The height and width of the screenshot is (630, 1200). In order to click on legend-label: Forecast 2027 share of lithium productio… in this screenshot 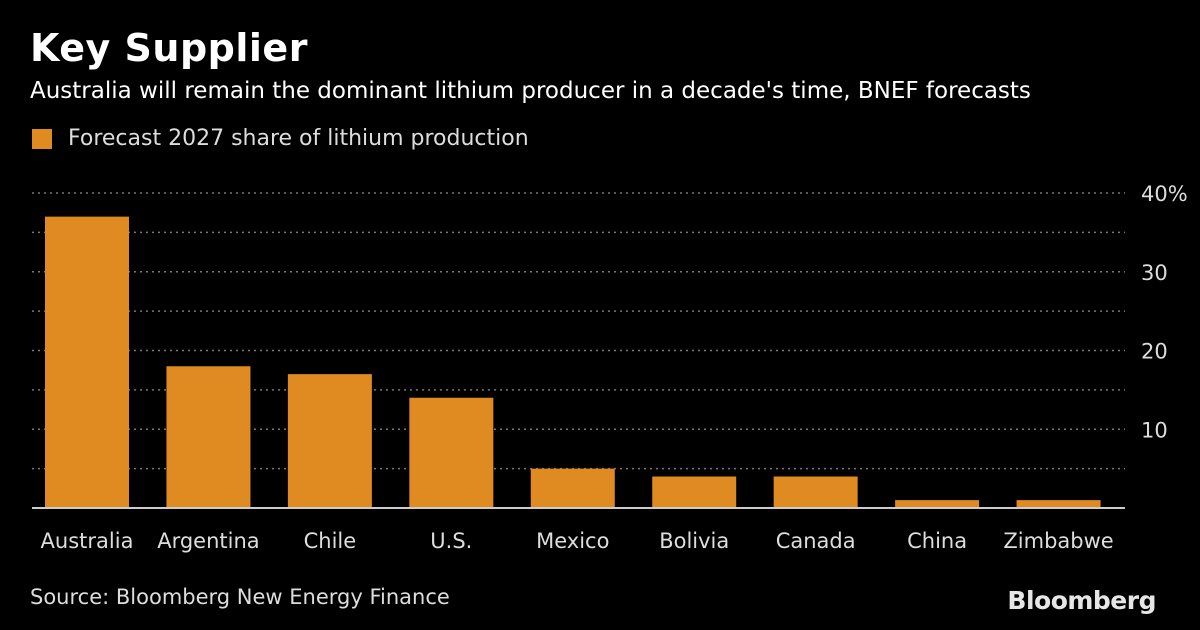, I will do `click(298, 138)`.